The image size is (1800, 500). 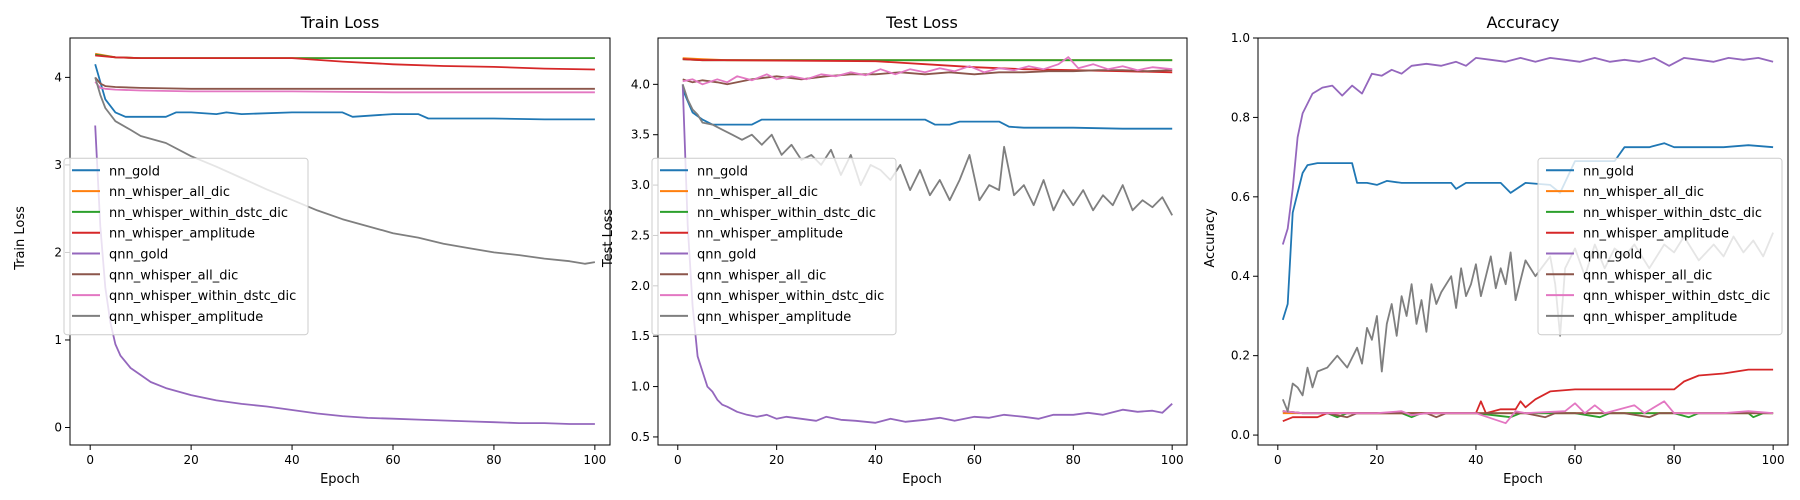 What do you see at coordinates (493, 460) in the screenshot?
I see `train-loss-xtick-label: 80` at bounding box center [493, 460].